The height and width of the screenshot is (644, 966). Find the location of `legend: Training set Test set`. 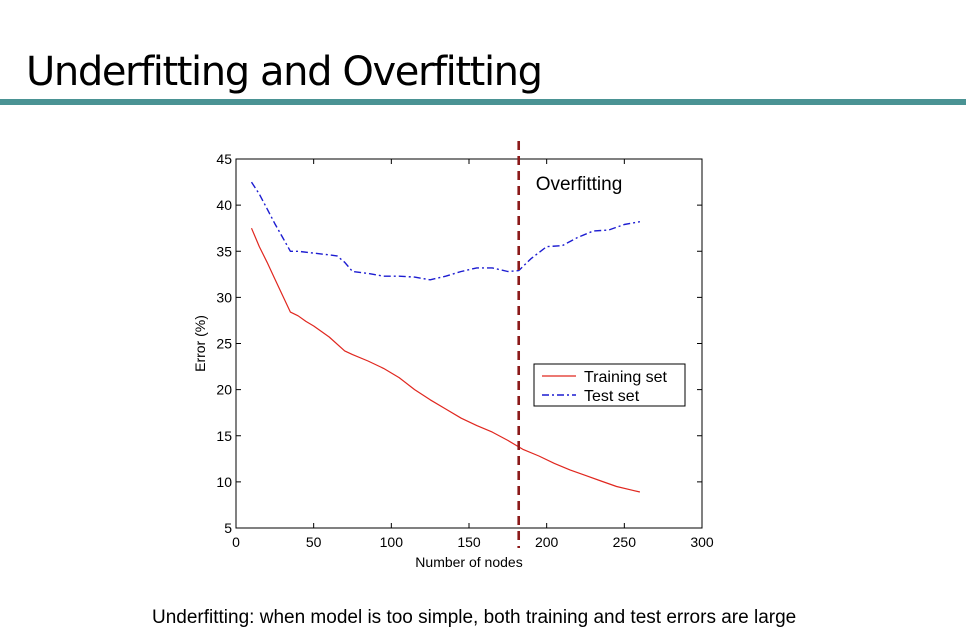

legend: Training set Test set is located at coordinates (609, 385).